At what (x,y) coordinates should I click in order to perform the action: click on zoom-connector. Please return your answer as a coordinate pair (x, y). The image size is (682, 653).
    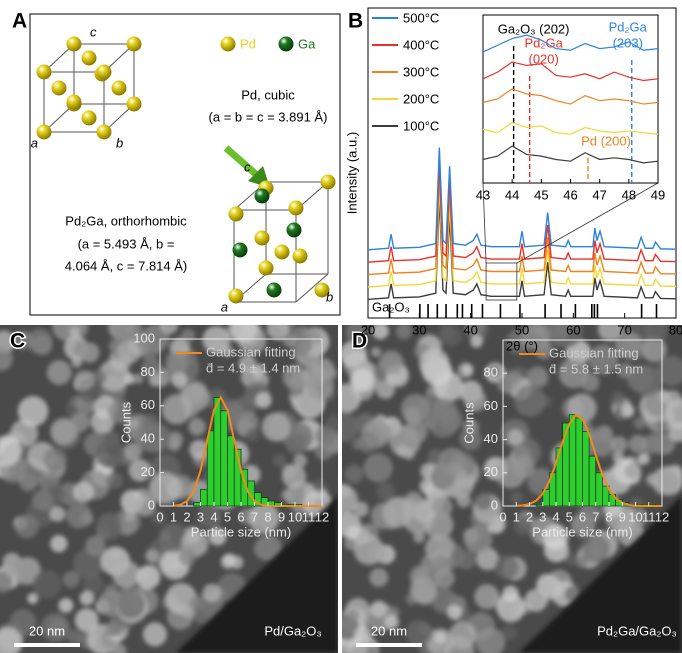
    Looking at the image, I should click on (484, 223).